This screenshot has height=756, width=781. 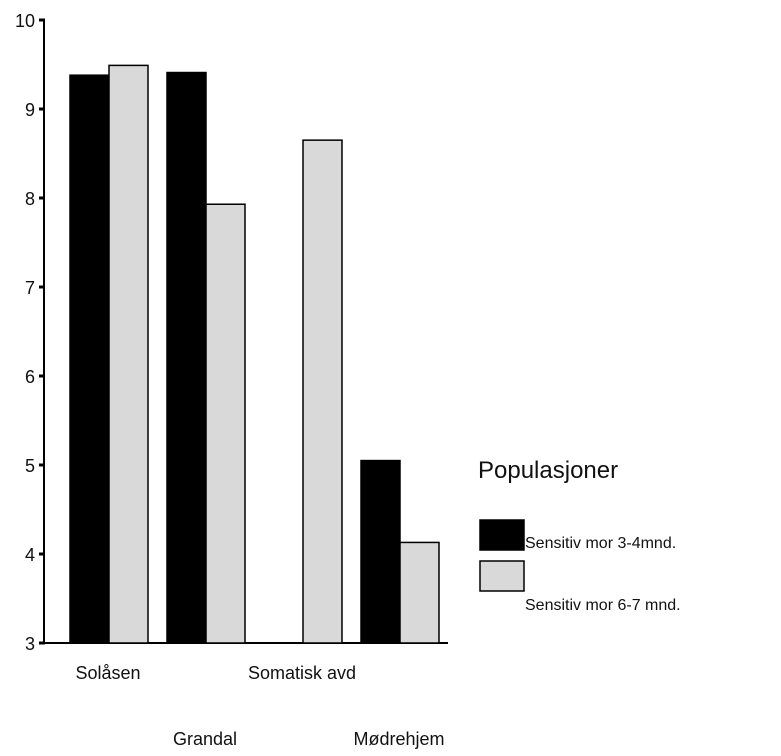 I want to click on category-label: Grandal, so click(x=205, y=739).